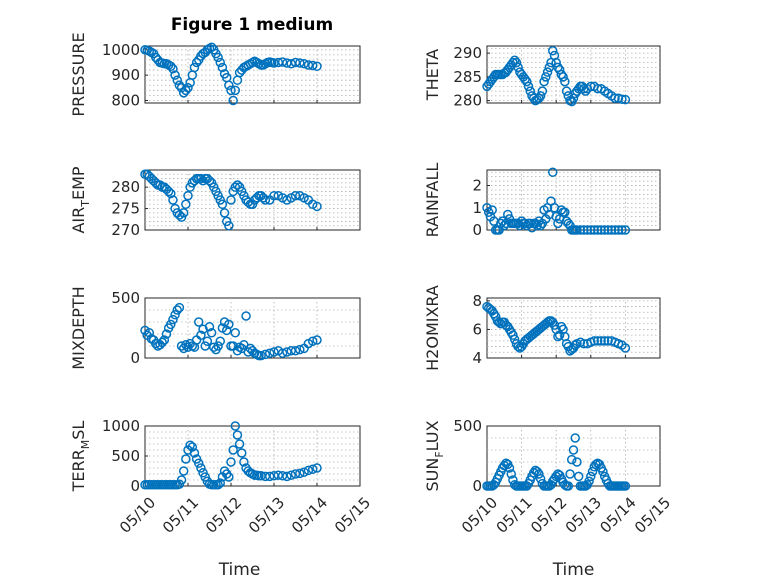  Describe the element at coordinates (477, 186) in the screenshot. I see `y-tick-label: 2` at that location.